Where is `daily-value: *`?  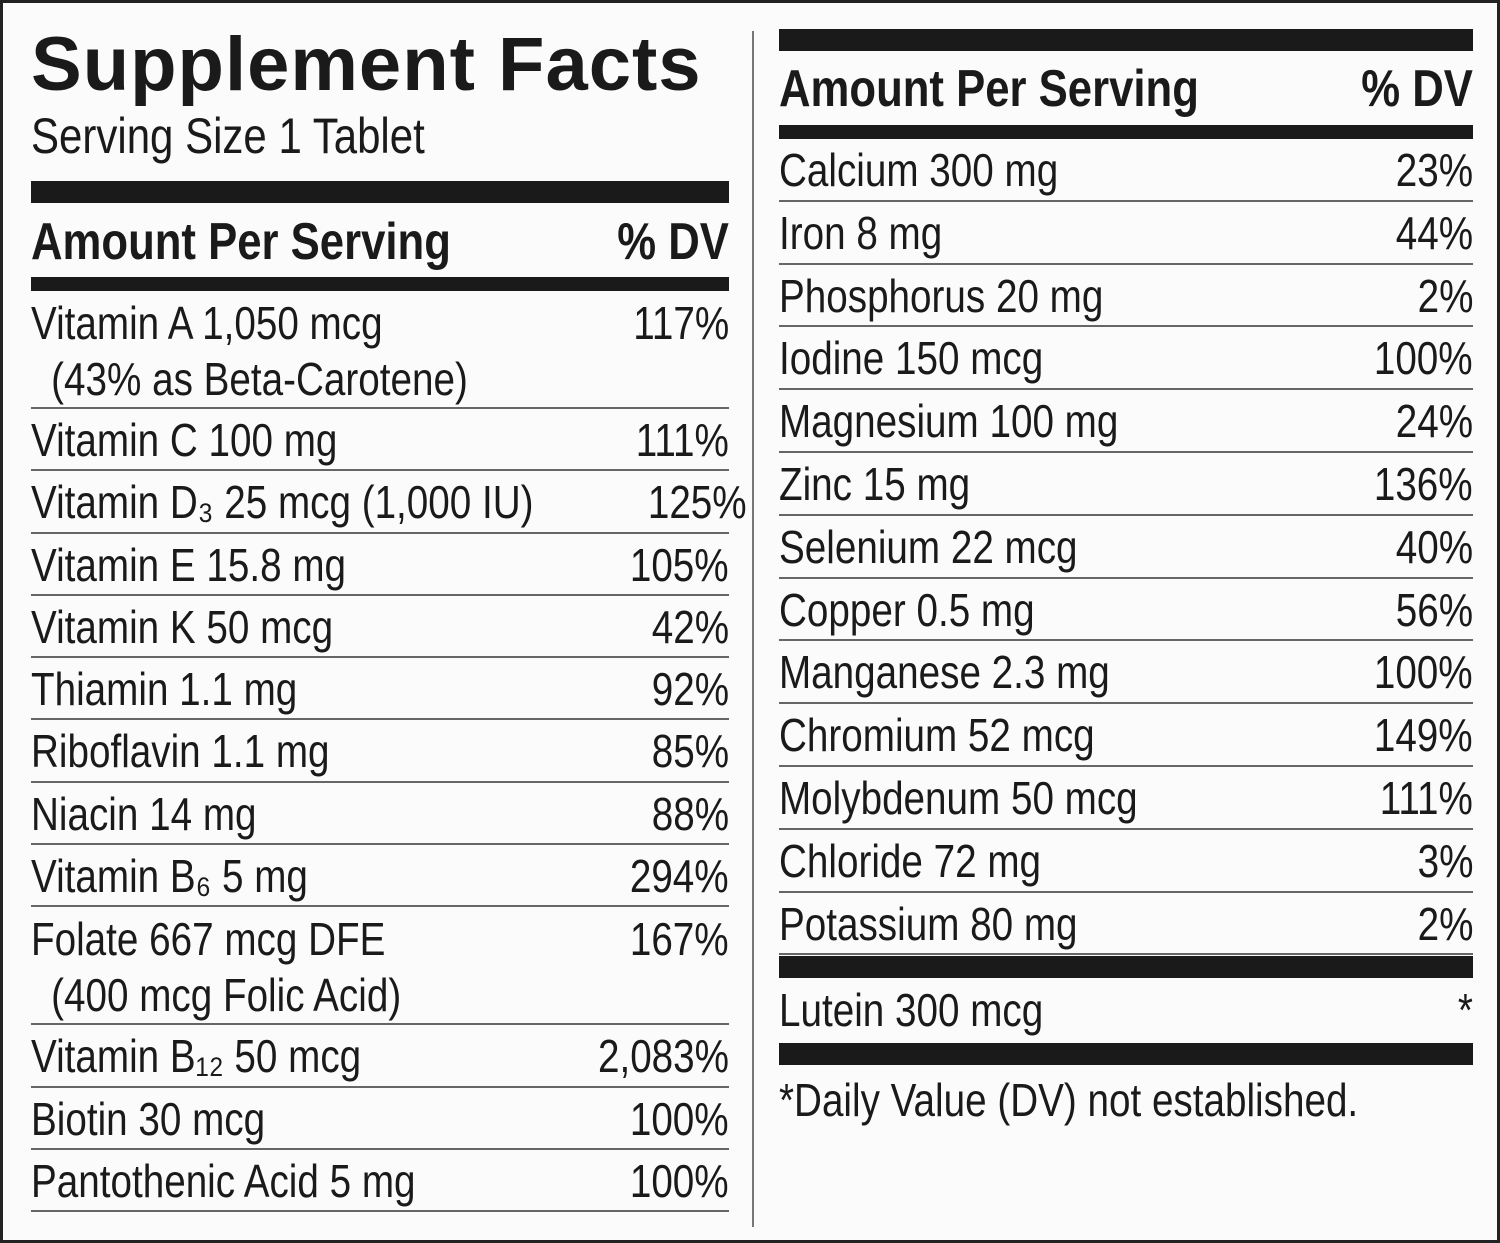 daily-value: * is located at coordinates (1465, 1010).